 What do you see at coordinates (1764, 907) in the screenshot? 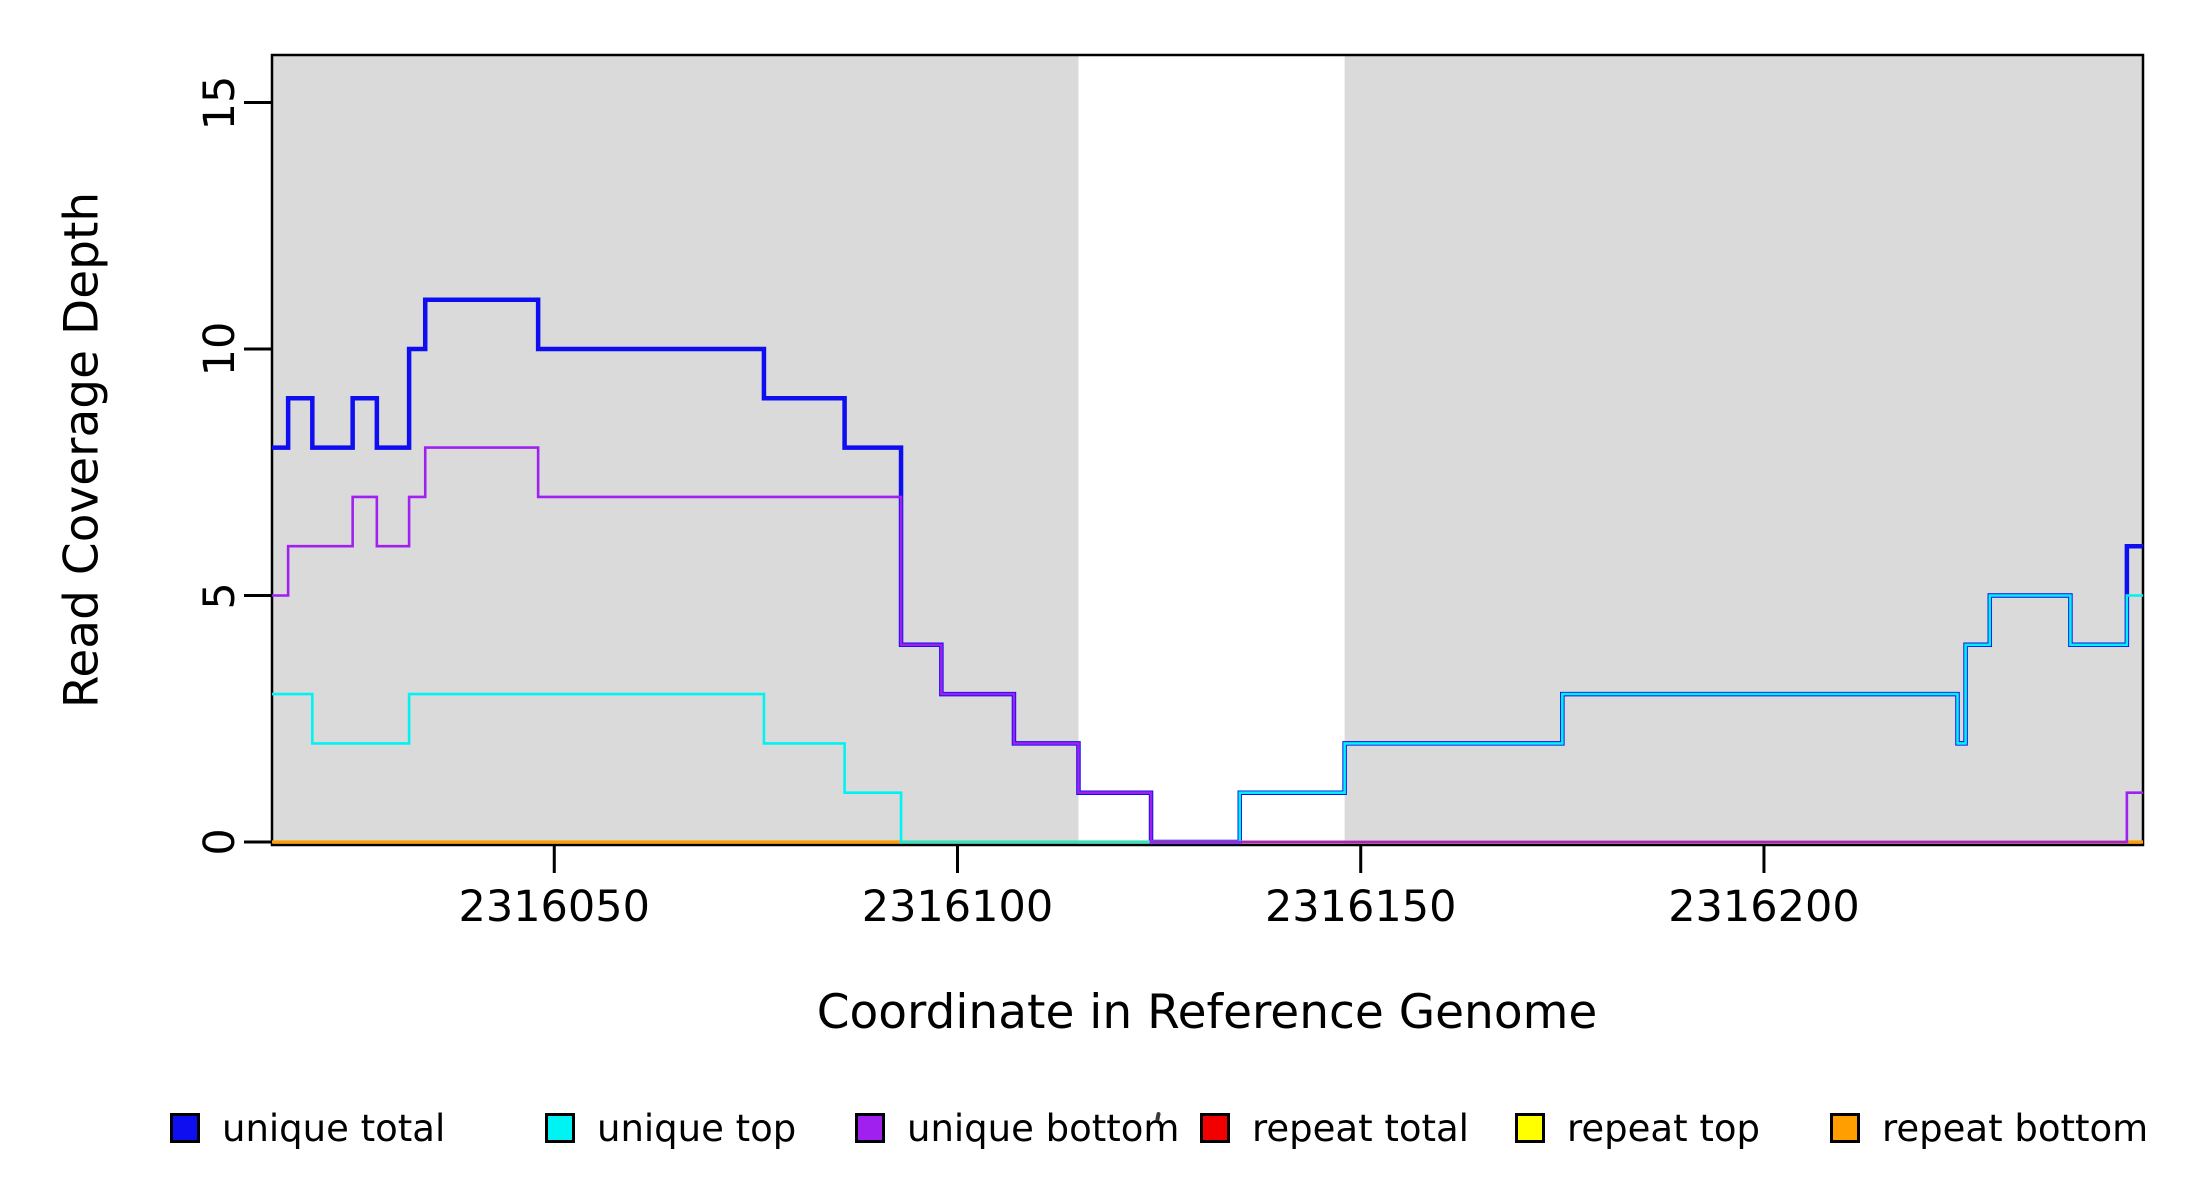
I see `x-tick-label: 2316200` at bounding box center [1764, 907].